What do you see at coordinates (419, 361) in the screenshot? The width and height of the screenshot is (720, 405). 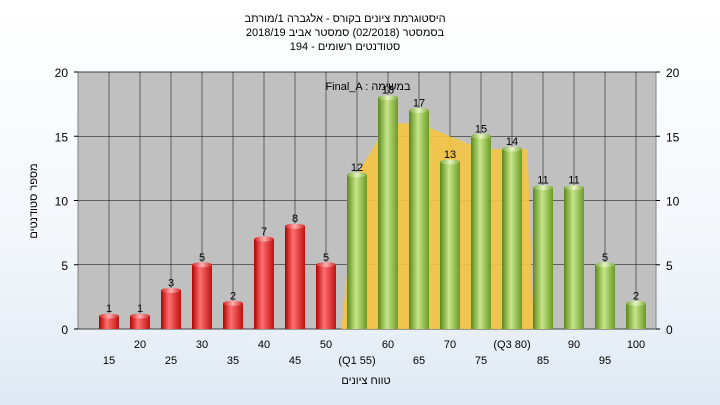 I see `x-tick-label: 65` at bounding box center [419, 361].